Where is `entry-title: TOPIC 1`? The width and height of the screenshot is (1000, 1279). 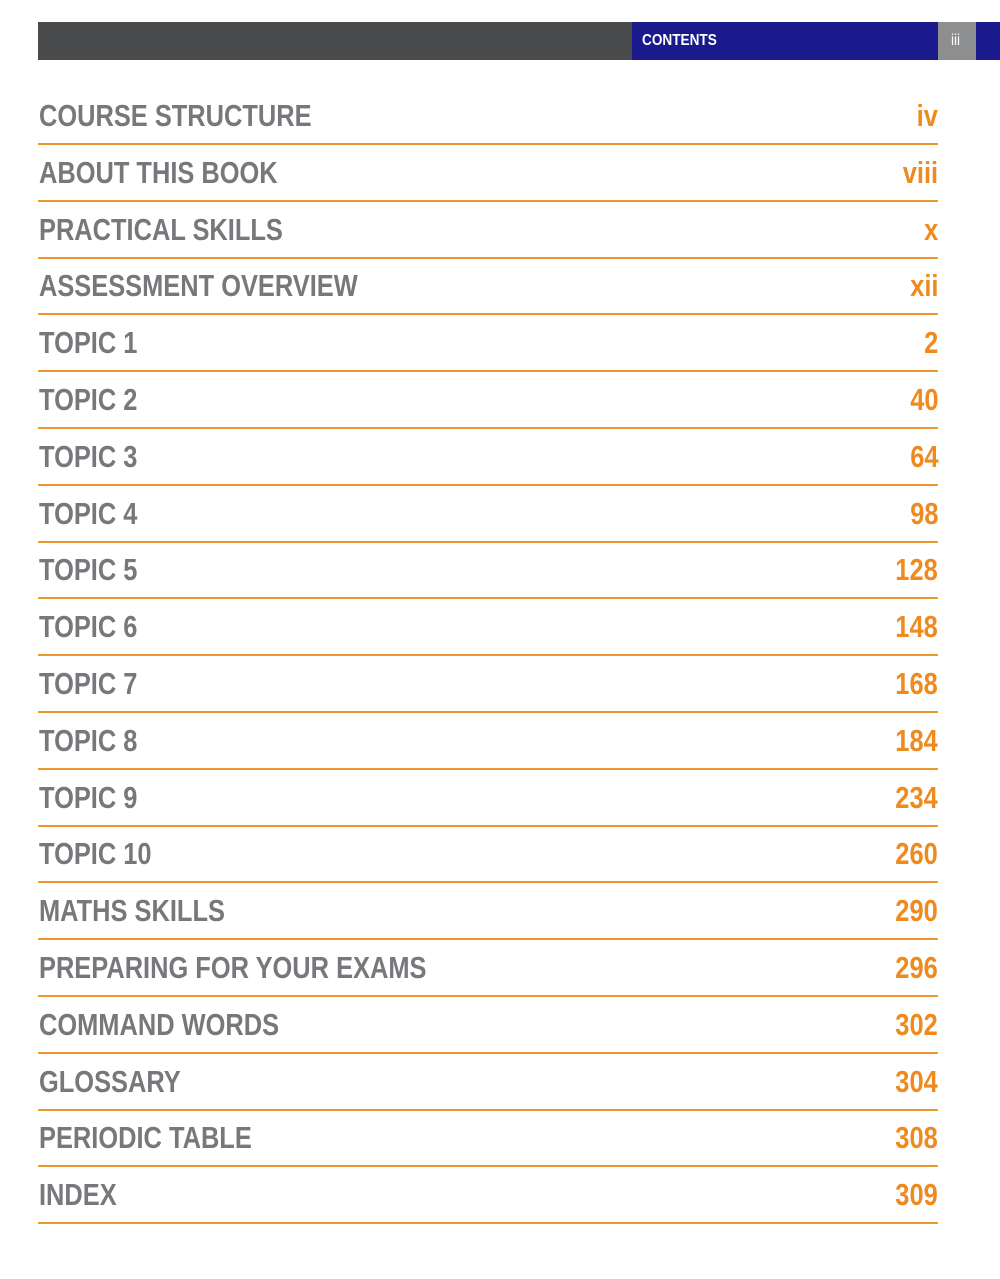 entry-title: TOPIC 1 is located at coordinates (88, 343).